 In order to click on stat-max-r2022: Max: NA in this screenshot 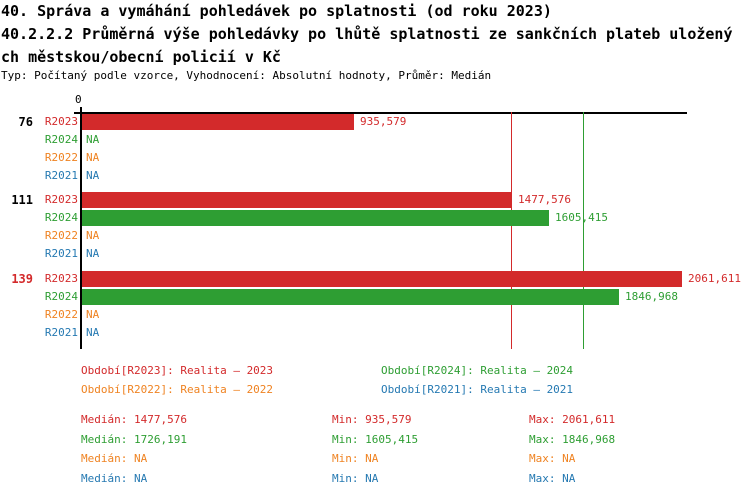, I will do `click(552, 458)`.